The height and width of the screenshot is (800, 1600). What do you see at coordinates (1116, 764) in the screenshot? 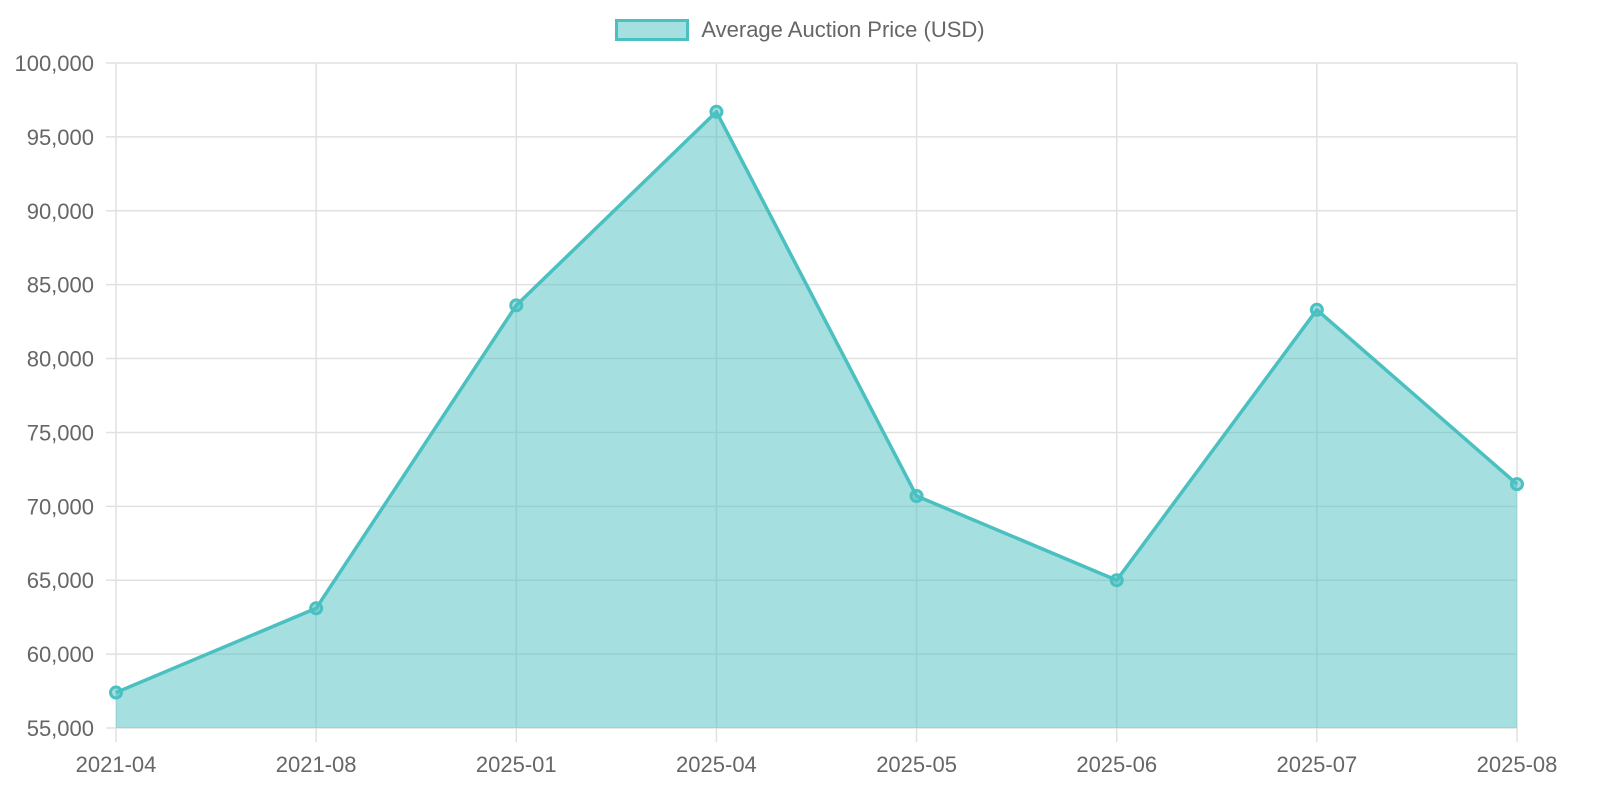
I see `x-tick-label: 2025-06` at bounding box center [1116, 764].